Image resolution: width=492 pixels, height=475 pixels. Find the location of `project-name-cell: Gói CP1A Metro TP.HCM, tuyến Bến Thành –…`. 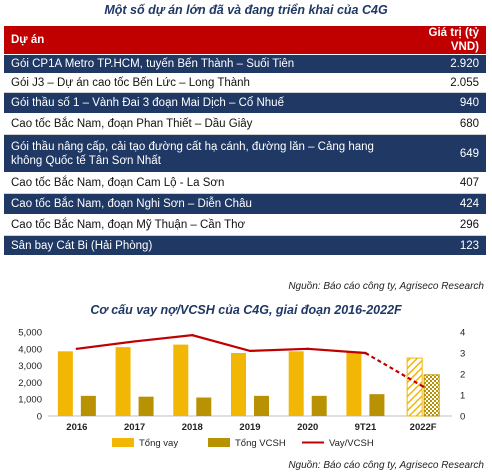

project-name-cell: Gói CP1A Metro TP.HCM, tuyến Bến Thành –… is located at coordinates (199, 64).